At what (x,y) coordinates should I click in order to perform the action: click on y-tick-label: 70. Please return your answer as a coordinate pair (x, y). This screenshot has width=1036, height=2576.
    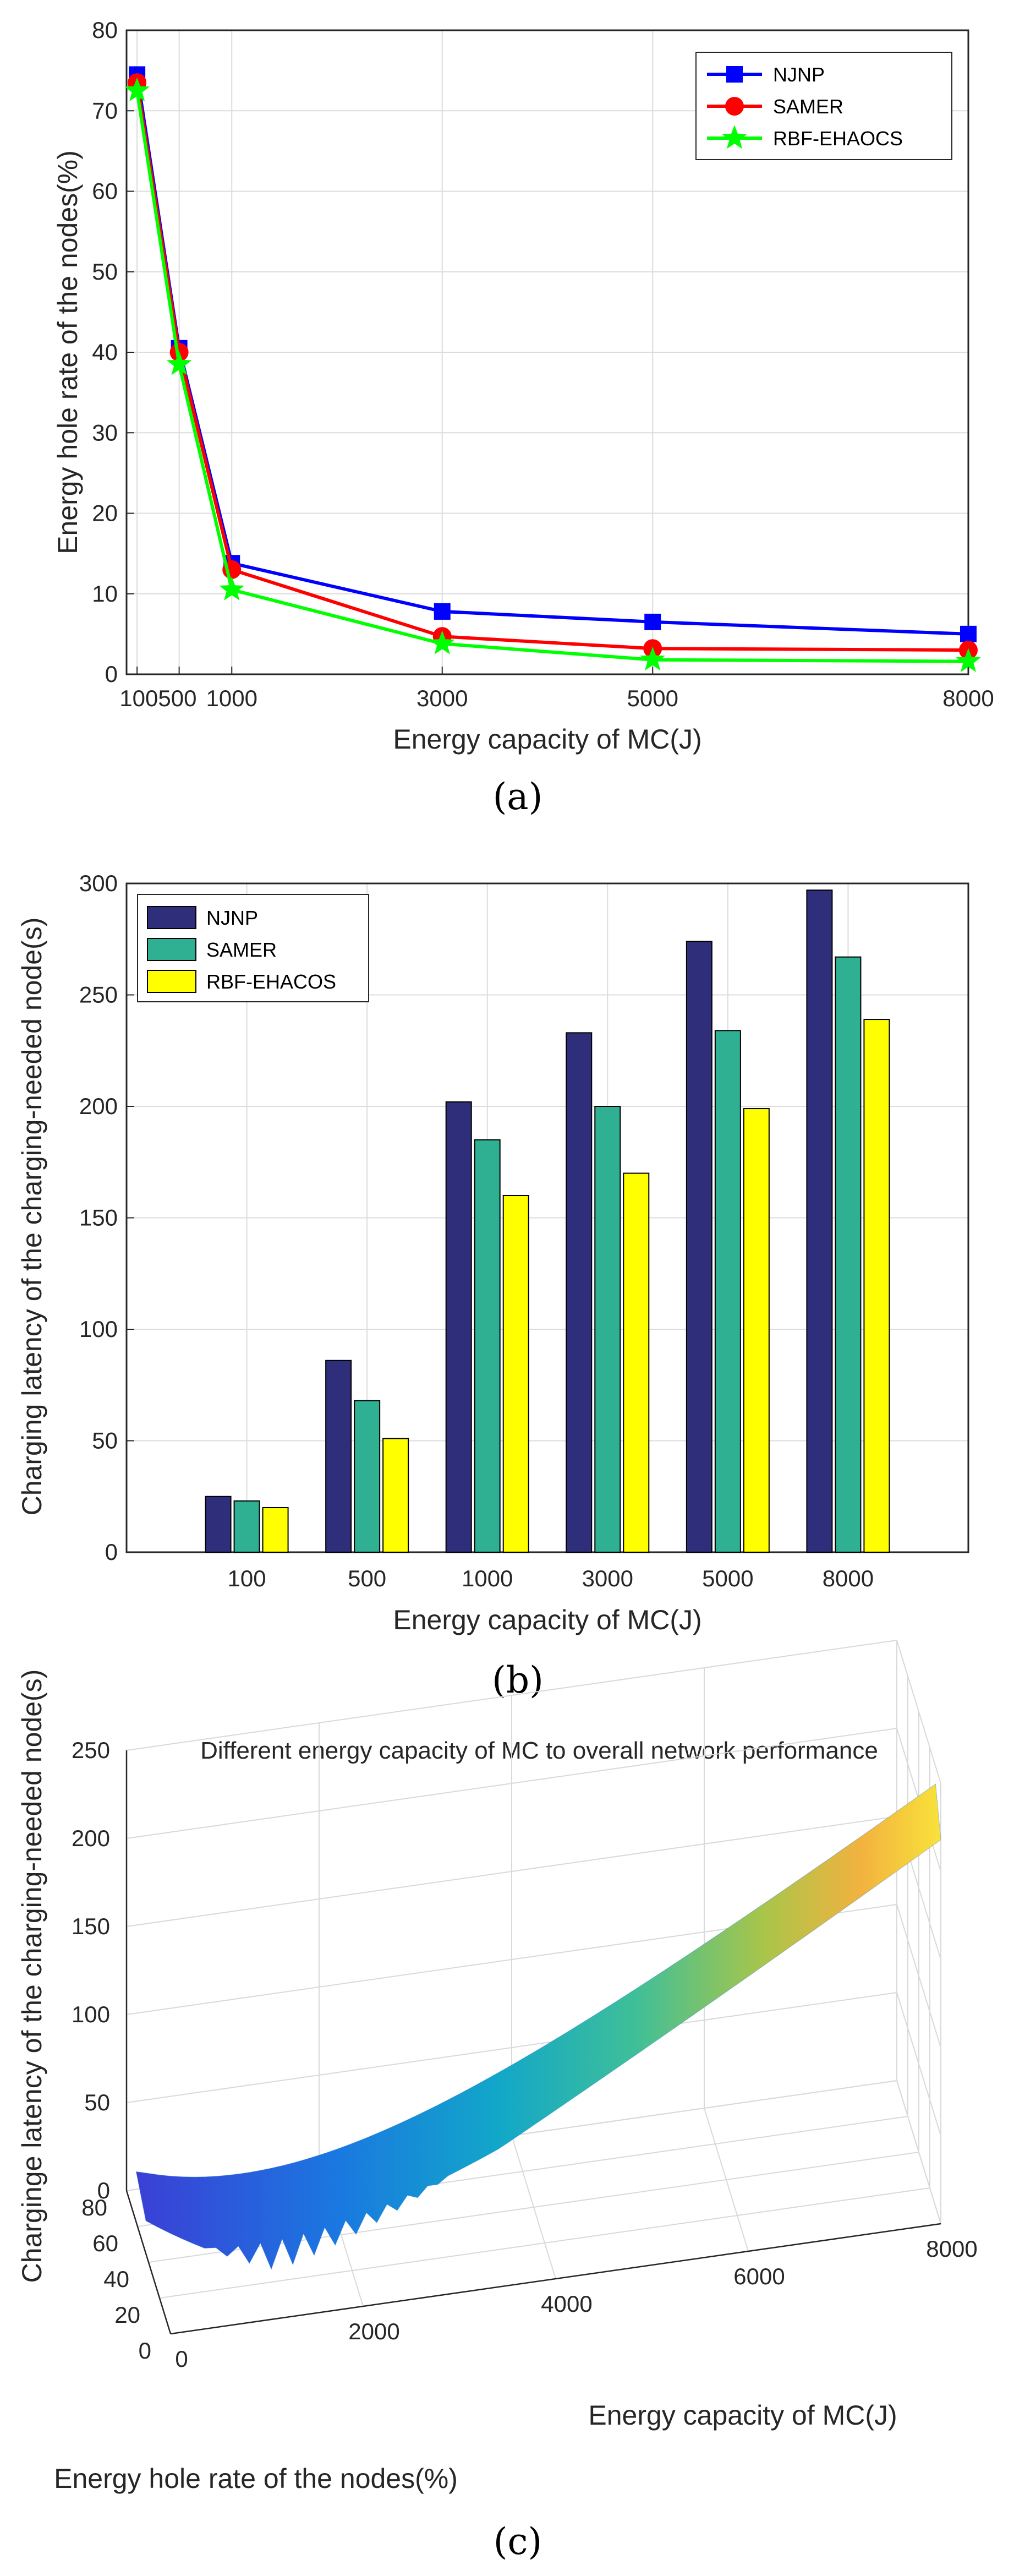
    Looking at the image, I should click on (105, 110).